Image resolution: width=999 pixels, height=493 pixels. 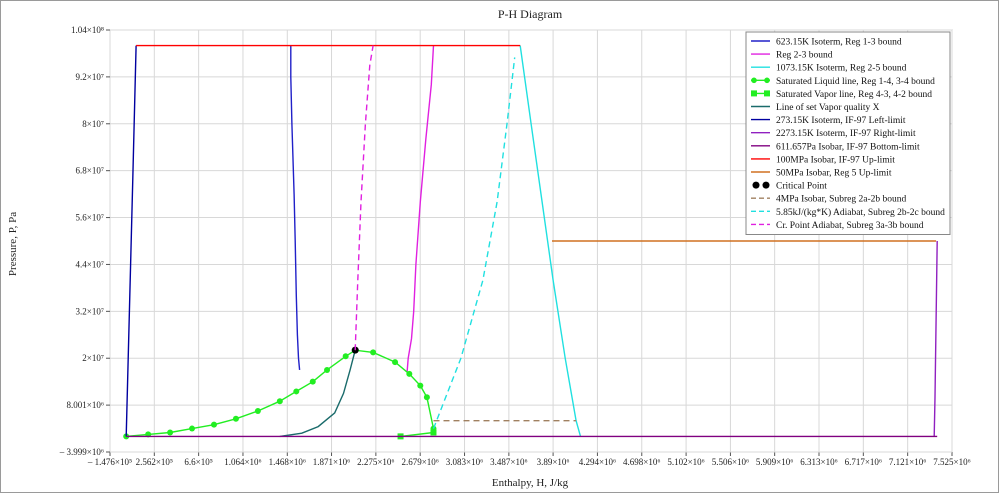 I want to click on legend-entry: Reg 2-3 bound, so click(x=804, y=56).